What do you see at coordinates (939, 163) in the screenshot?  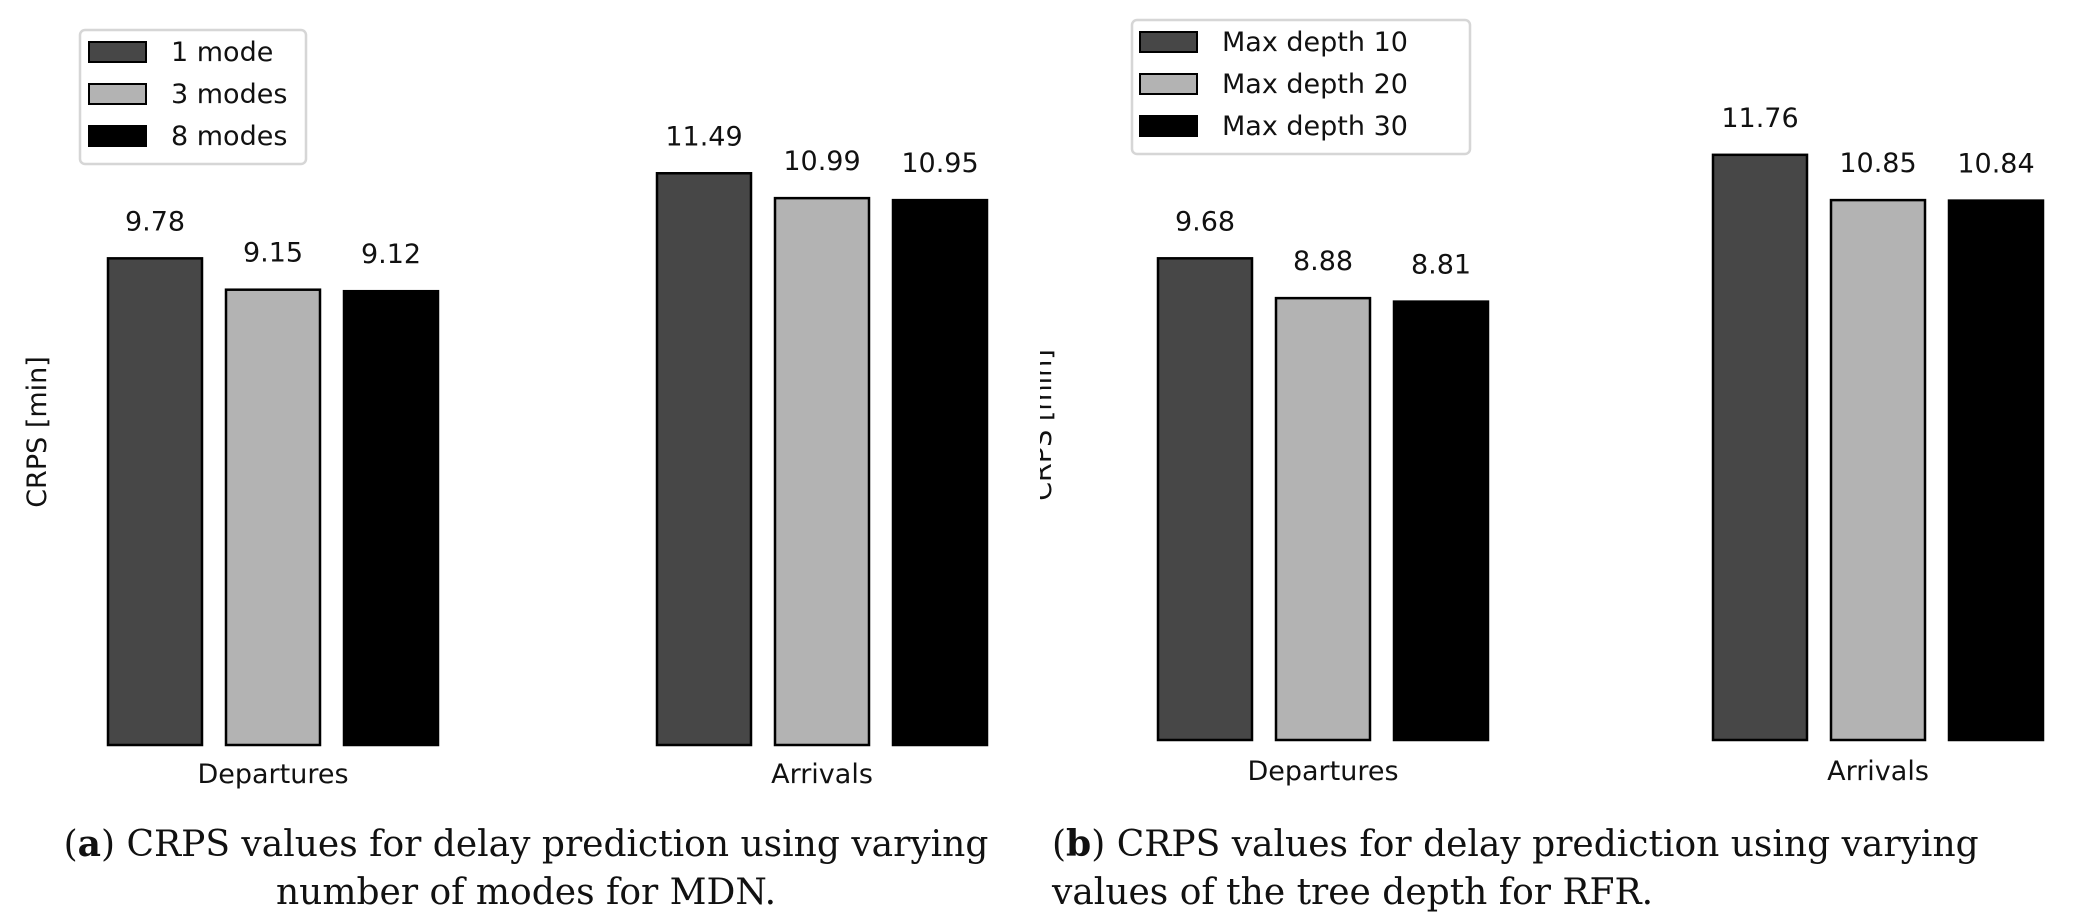 I see `chart-a-value-label-arrivals-2: 10.95` at bounding box center [939, 163].